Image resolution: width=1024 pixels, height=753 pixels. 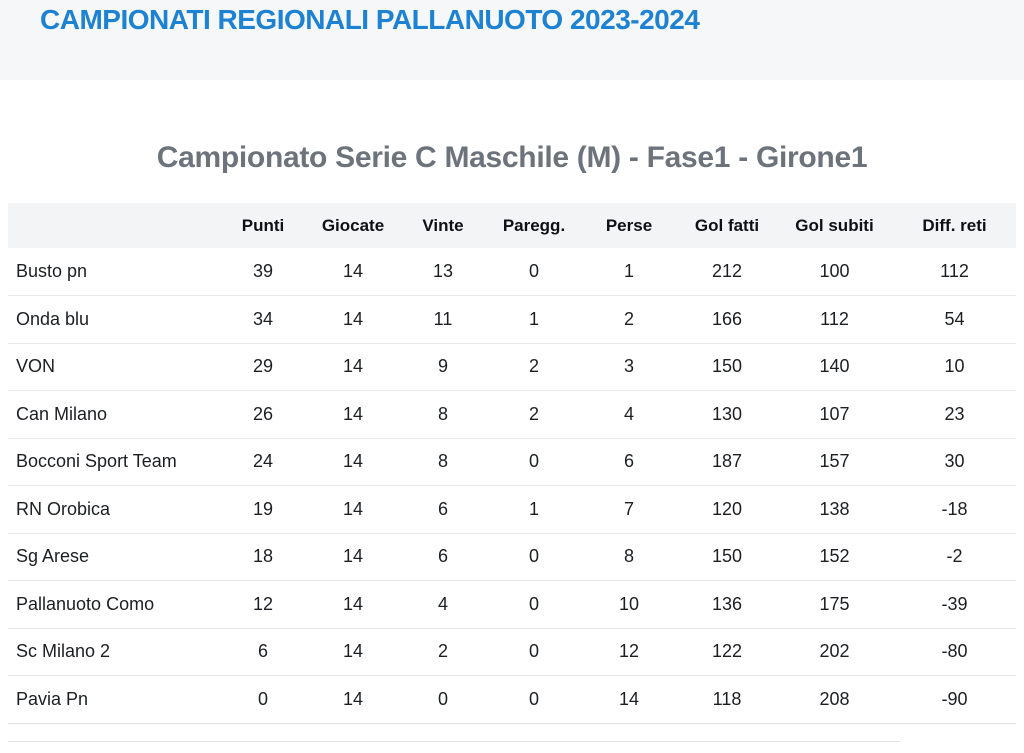 What do you see at coordinates (954, 271) in the screenshot?
I see `stat-cell: 112` at bounding box center [954, 271].